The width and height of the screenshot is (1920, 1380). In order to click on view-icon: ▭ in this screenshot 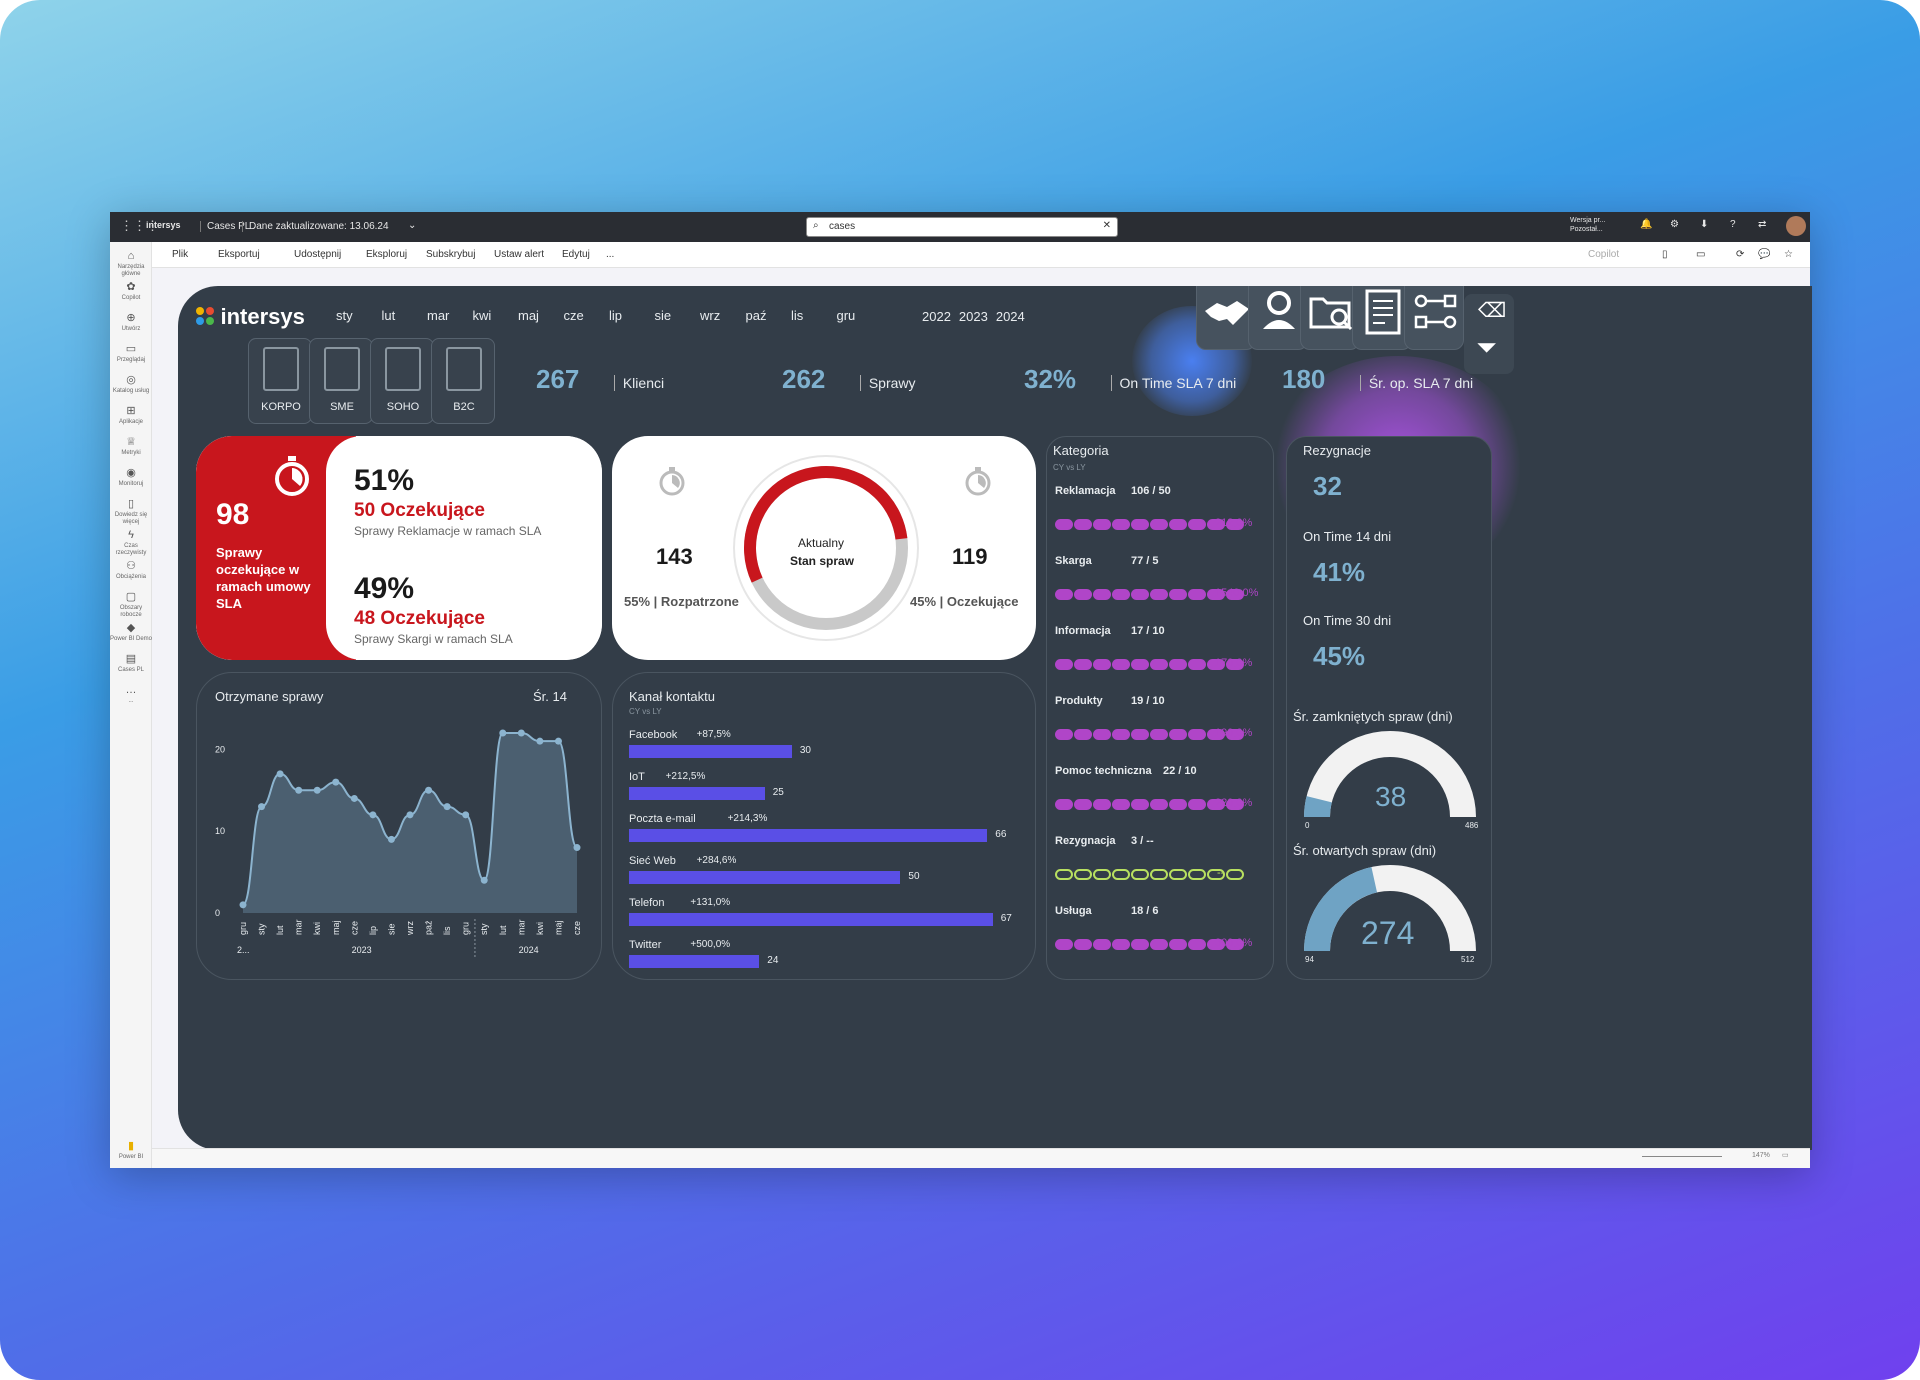, I will do `click(1701, 254)`.